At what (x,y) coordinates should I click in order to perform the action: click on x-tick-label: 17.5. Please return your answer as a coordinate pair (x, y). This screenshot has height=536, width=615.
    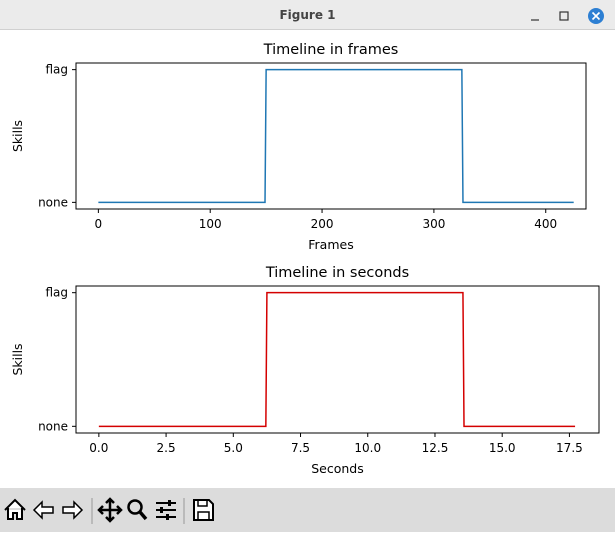
    Looking at the image, I should click on (569, 448).